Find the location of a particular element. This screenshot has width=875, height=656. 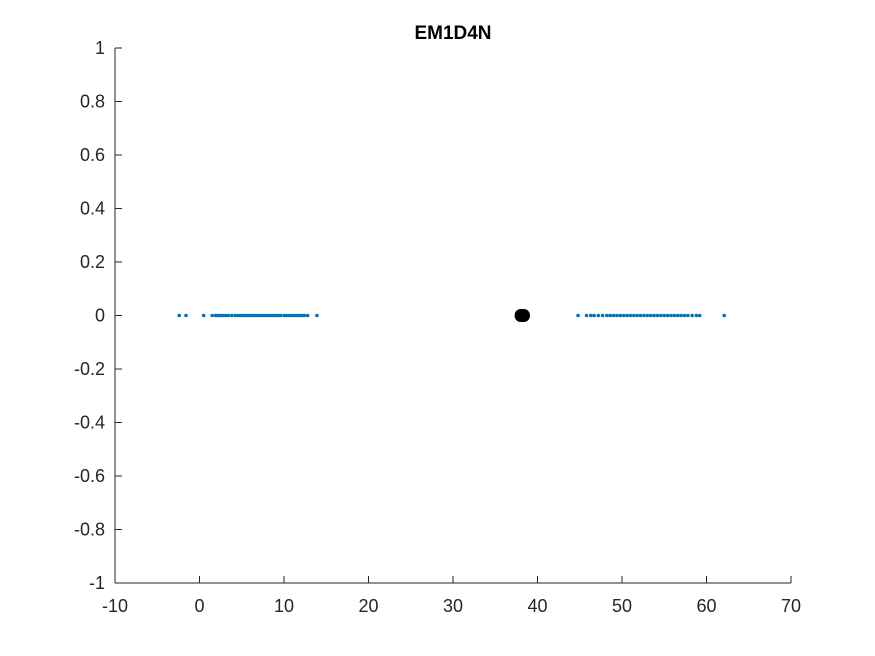

x-tick-label: 10 is located at coordinates (284, 606).